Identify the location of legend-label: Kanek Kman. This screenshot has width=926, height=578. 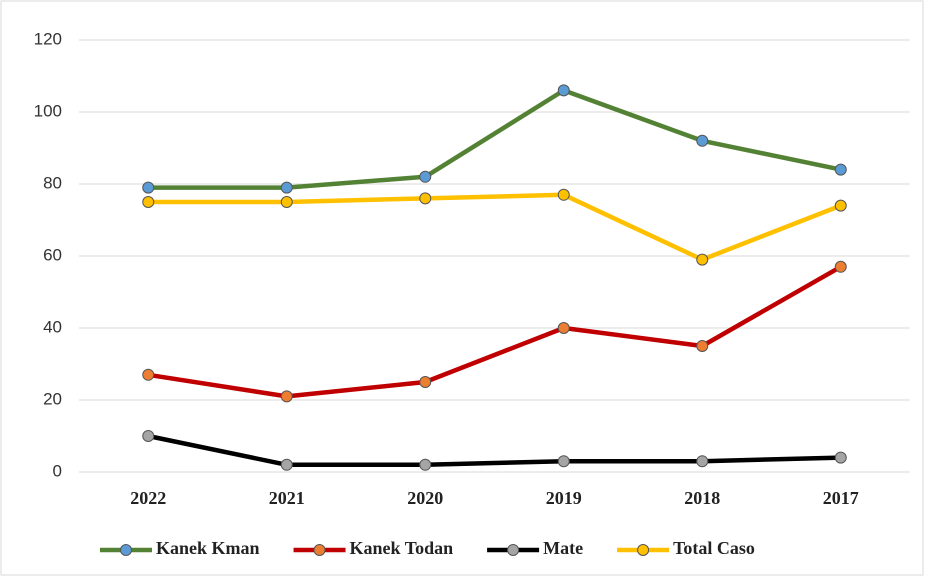
(208, 548).